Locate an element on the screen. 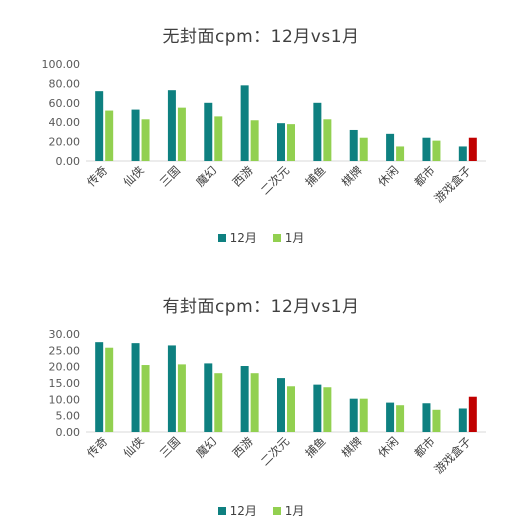 Image resolution: width=522 pixels, height=519 pixels. y-tick-label: 60.00 is located at coordinates (65, 103).